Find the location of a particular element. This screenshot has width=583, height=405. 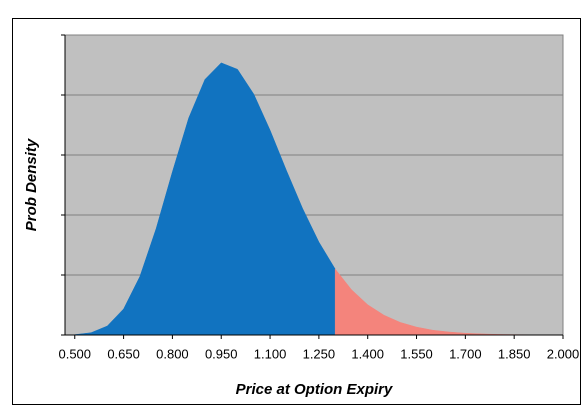

x-tick-label: 0.950 is located at coordinates (221, 353).